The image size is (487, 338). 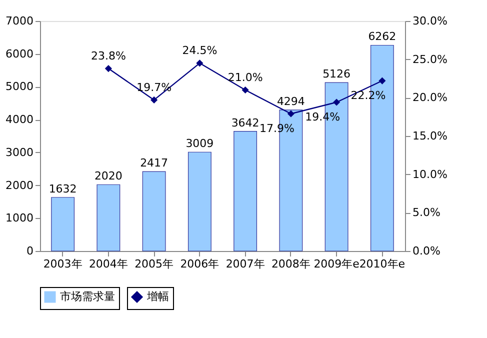 I want to click on data-label: 1632, so click(x=62, y=189).